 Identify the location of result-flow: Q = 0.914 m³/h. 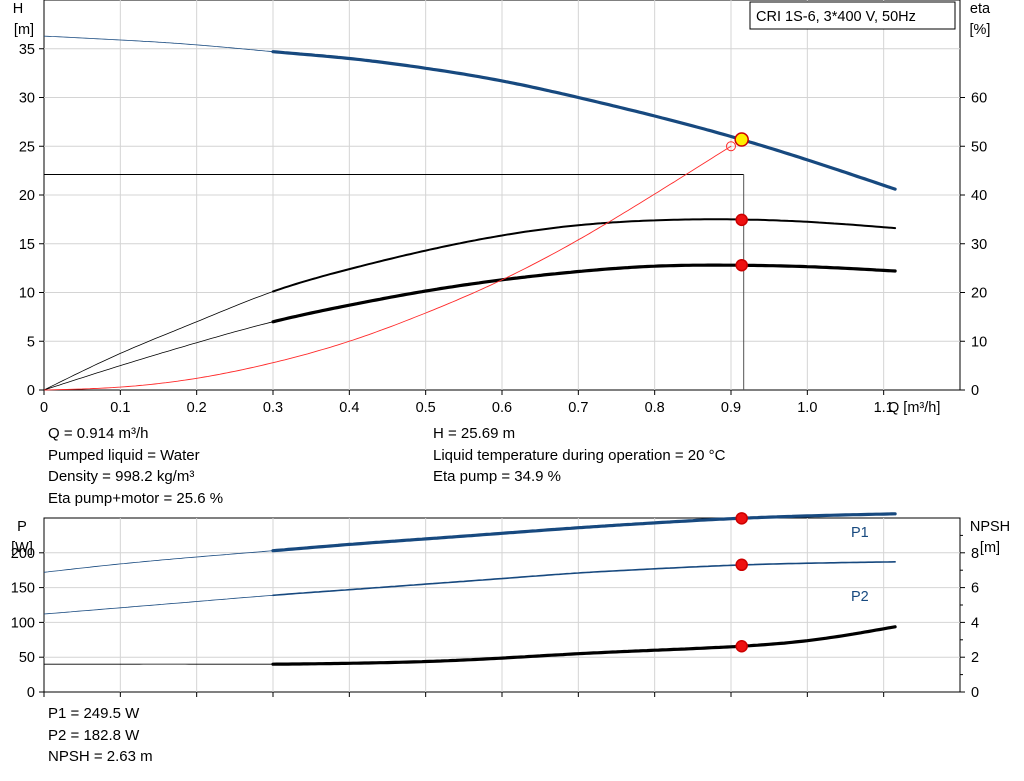
(98, 433).